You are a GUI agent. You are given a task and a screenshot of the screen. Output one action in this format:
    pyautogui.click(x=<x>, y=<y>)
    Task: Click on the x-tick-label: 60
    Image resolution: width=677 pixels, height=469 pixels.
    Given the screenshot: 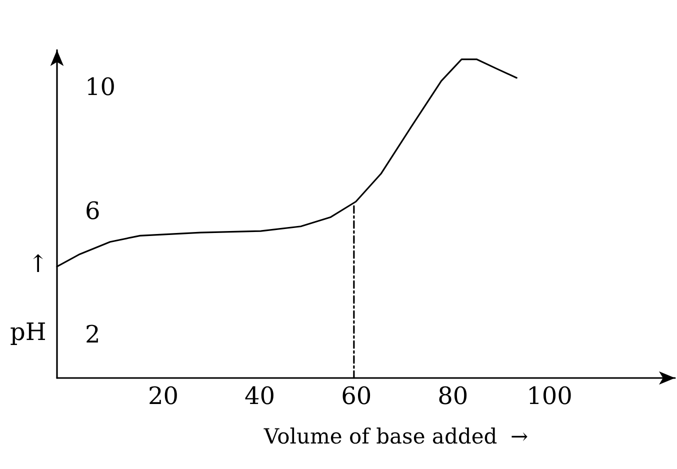 What is the action you would take?
    pyautogui.click(x=356, y=396)
    